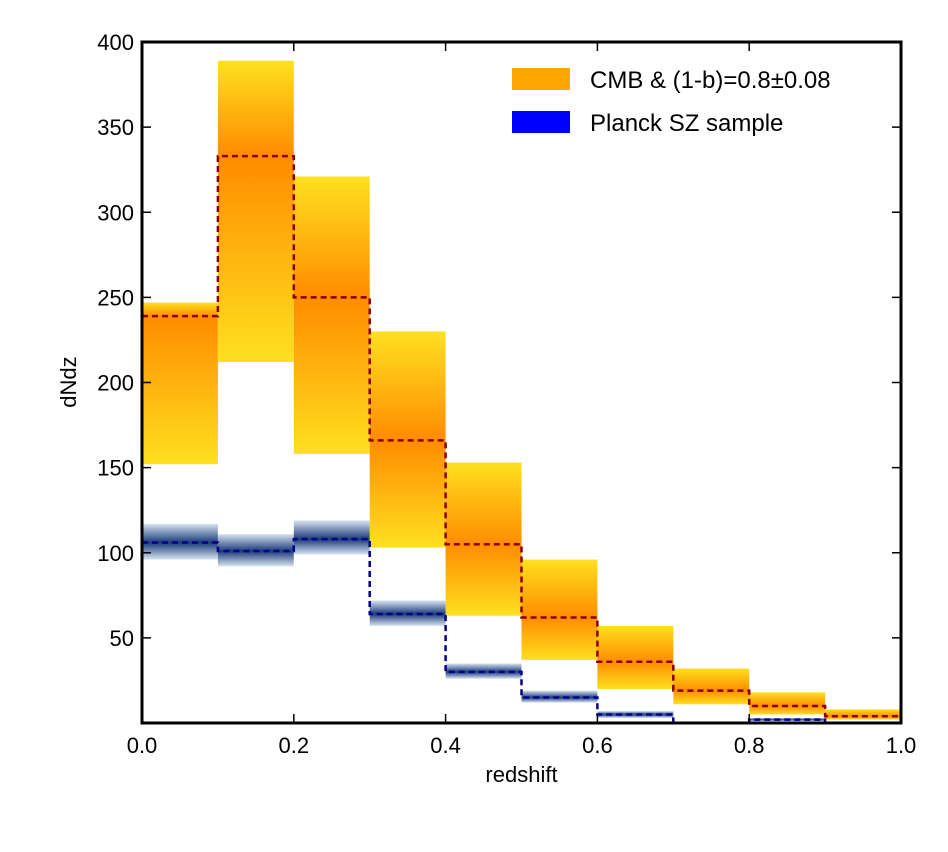 The height and width of the screenshot is (852, 948). Describe the element at coordinates (901, 745) in the screenshot. I see `x-tick-label-5: 1.0` at that location.